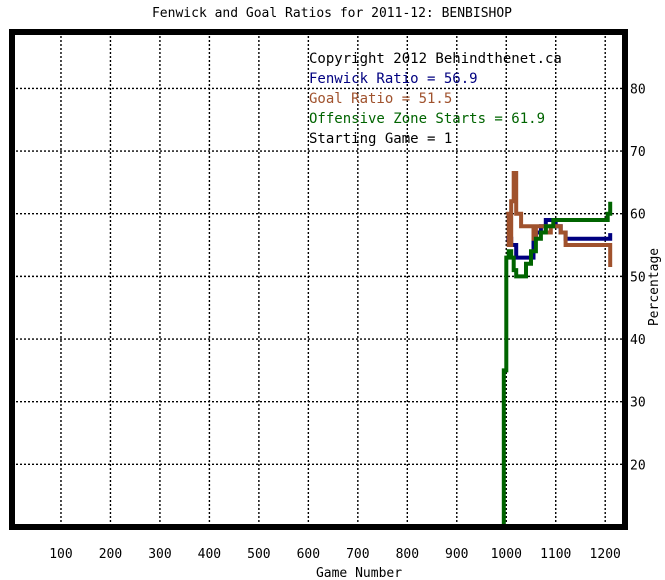 Image resolution: width=665 pixels, height=580 pixels. I want to click on x-tick-label: 1000, so click(506, 554).